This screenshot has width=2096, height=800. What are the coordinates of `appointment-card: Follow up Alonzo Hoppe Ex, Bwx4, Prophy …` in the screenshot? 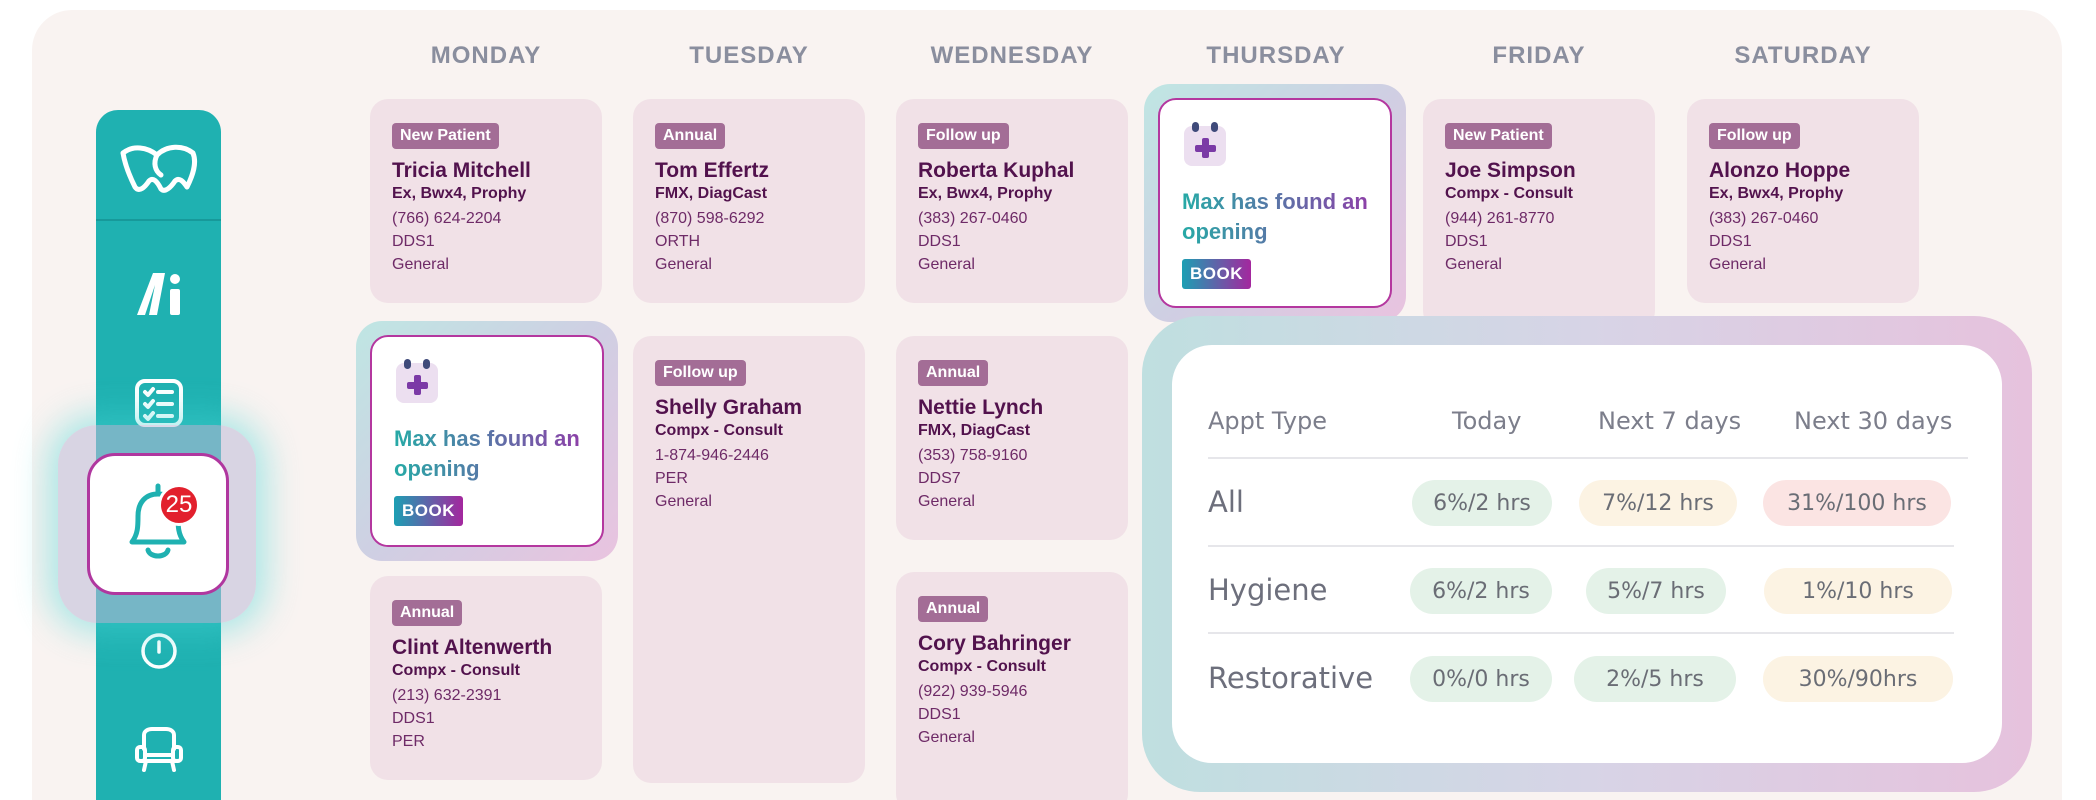 It's located at (1803, 201).